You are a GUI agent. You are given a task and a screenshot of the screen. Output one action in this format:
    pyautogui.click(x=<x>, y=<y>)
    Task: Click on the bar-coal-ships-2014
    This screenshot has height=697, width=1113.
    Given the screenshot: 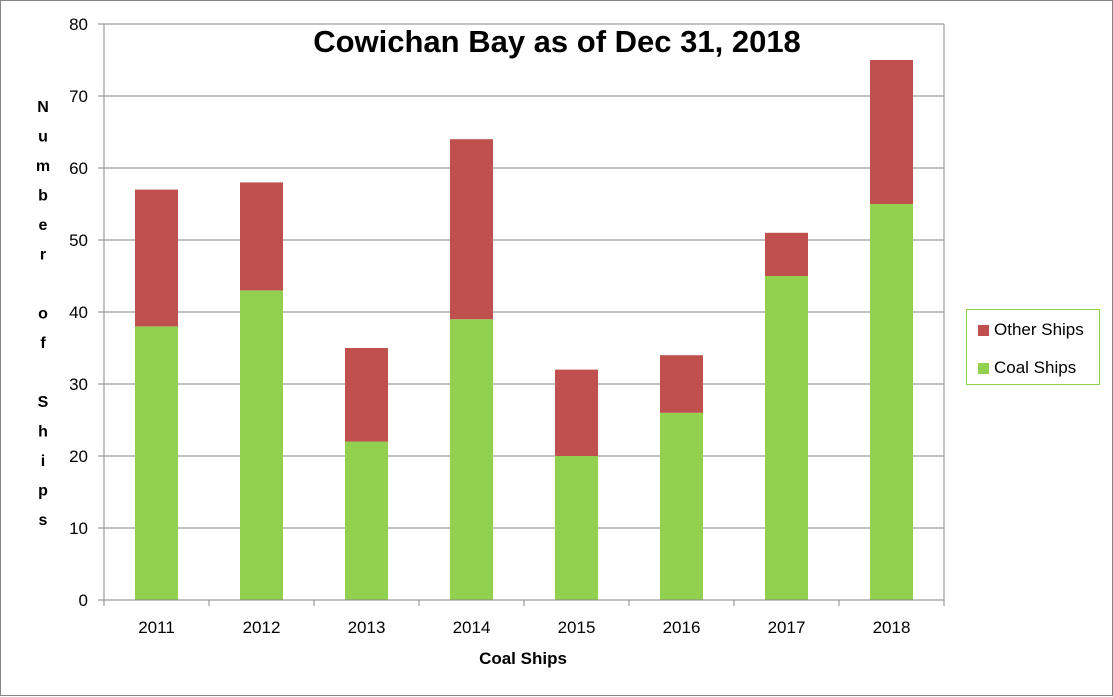 What is the action you would take?
    pyautogui.click(x=471, y=459)
    